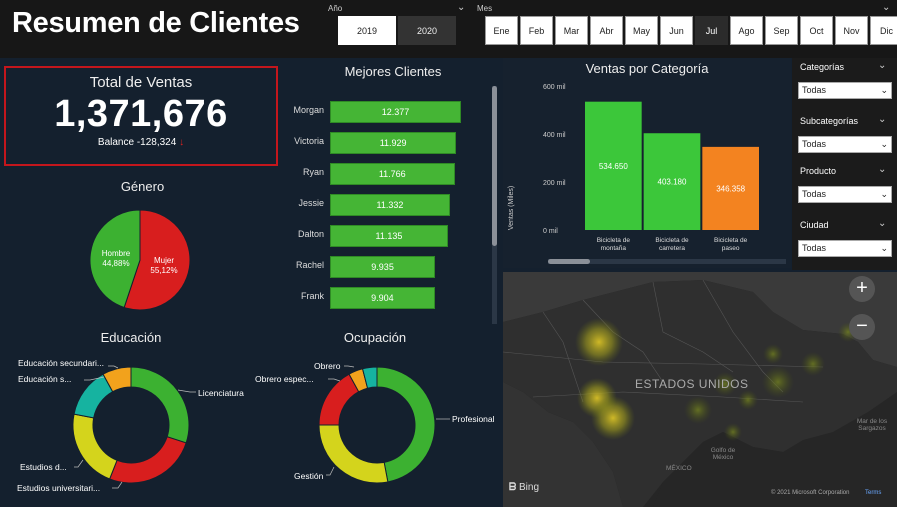 This screenshot has height=507, width=897. Describe the element at coordinates (569, 261) in the screenshot. I see `category-scroll-thumb` at that location.